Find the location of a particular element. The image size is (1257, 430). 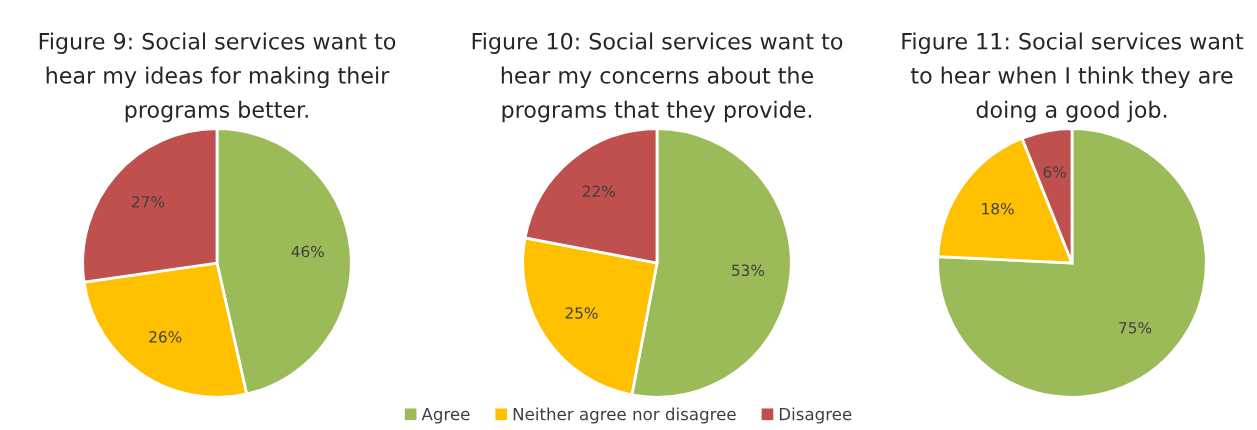

data-label: 75% is located at coordinates (1135, 327).